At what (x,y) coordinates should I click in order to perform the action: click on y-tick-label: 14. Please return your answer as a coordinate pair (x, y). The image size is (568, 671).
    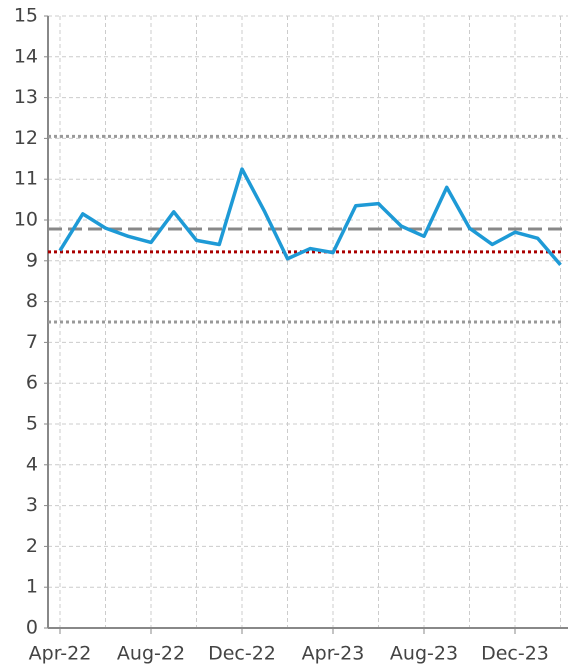
    Looking at the image, I should click on (26, 56).